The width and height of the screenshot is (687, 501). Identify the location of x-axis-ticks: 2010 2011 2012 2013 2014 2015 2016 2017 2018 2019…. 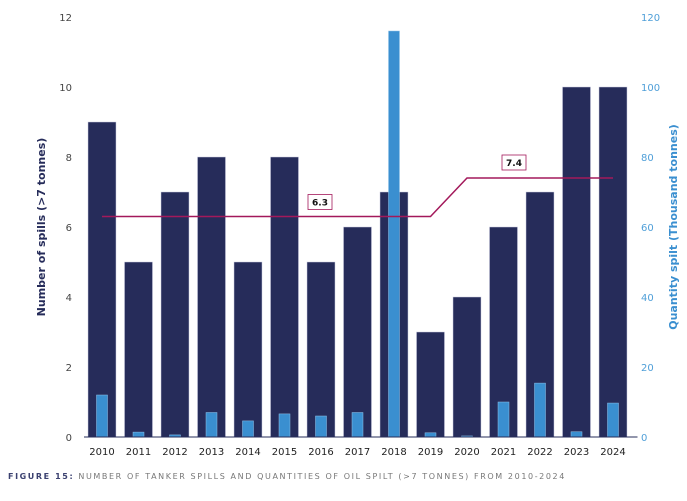
(357, 452).